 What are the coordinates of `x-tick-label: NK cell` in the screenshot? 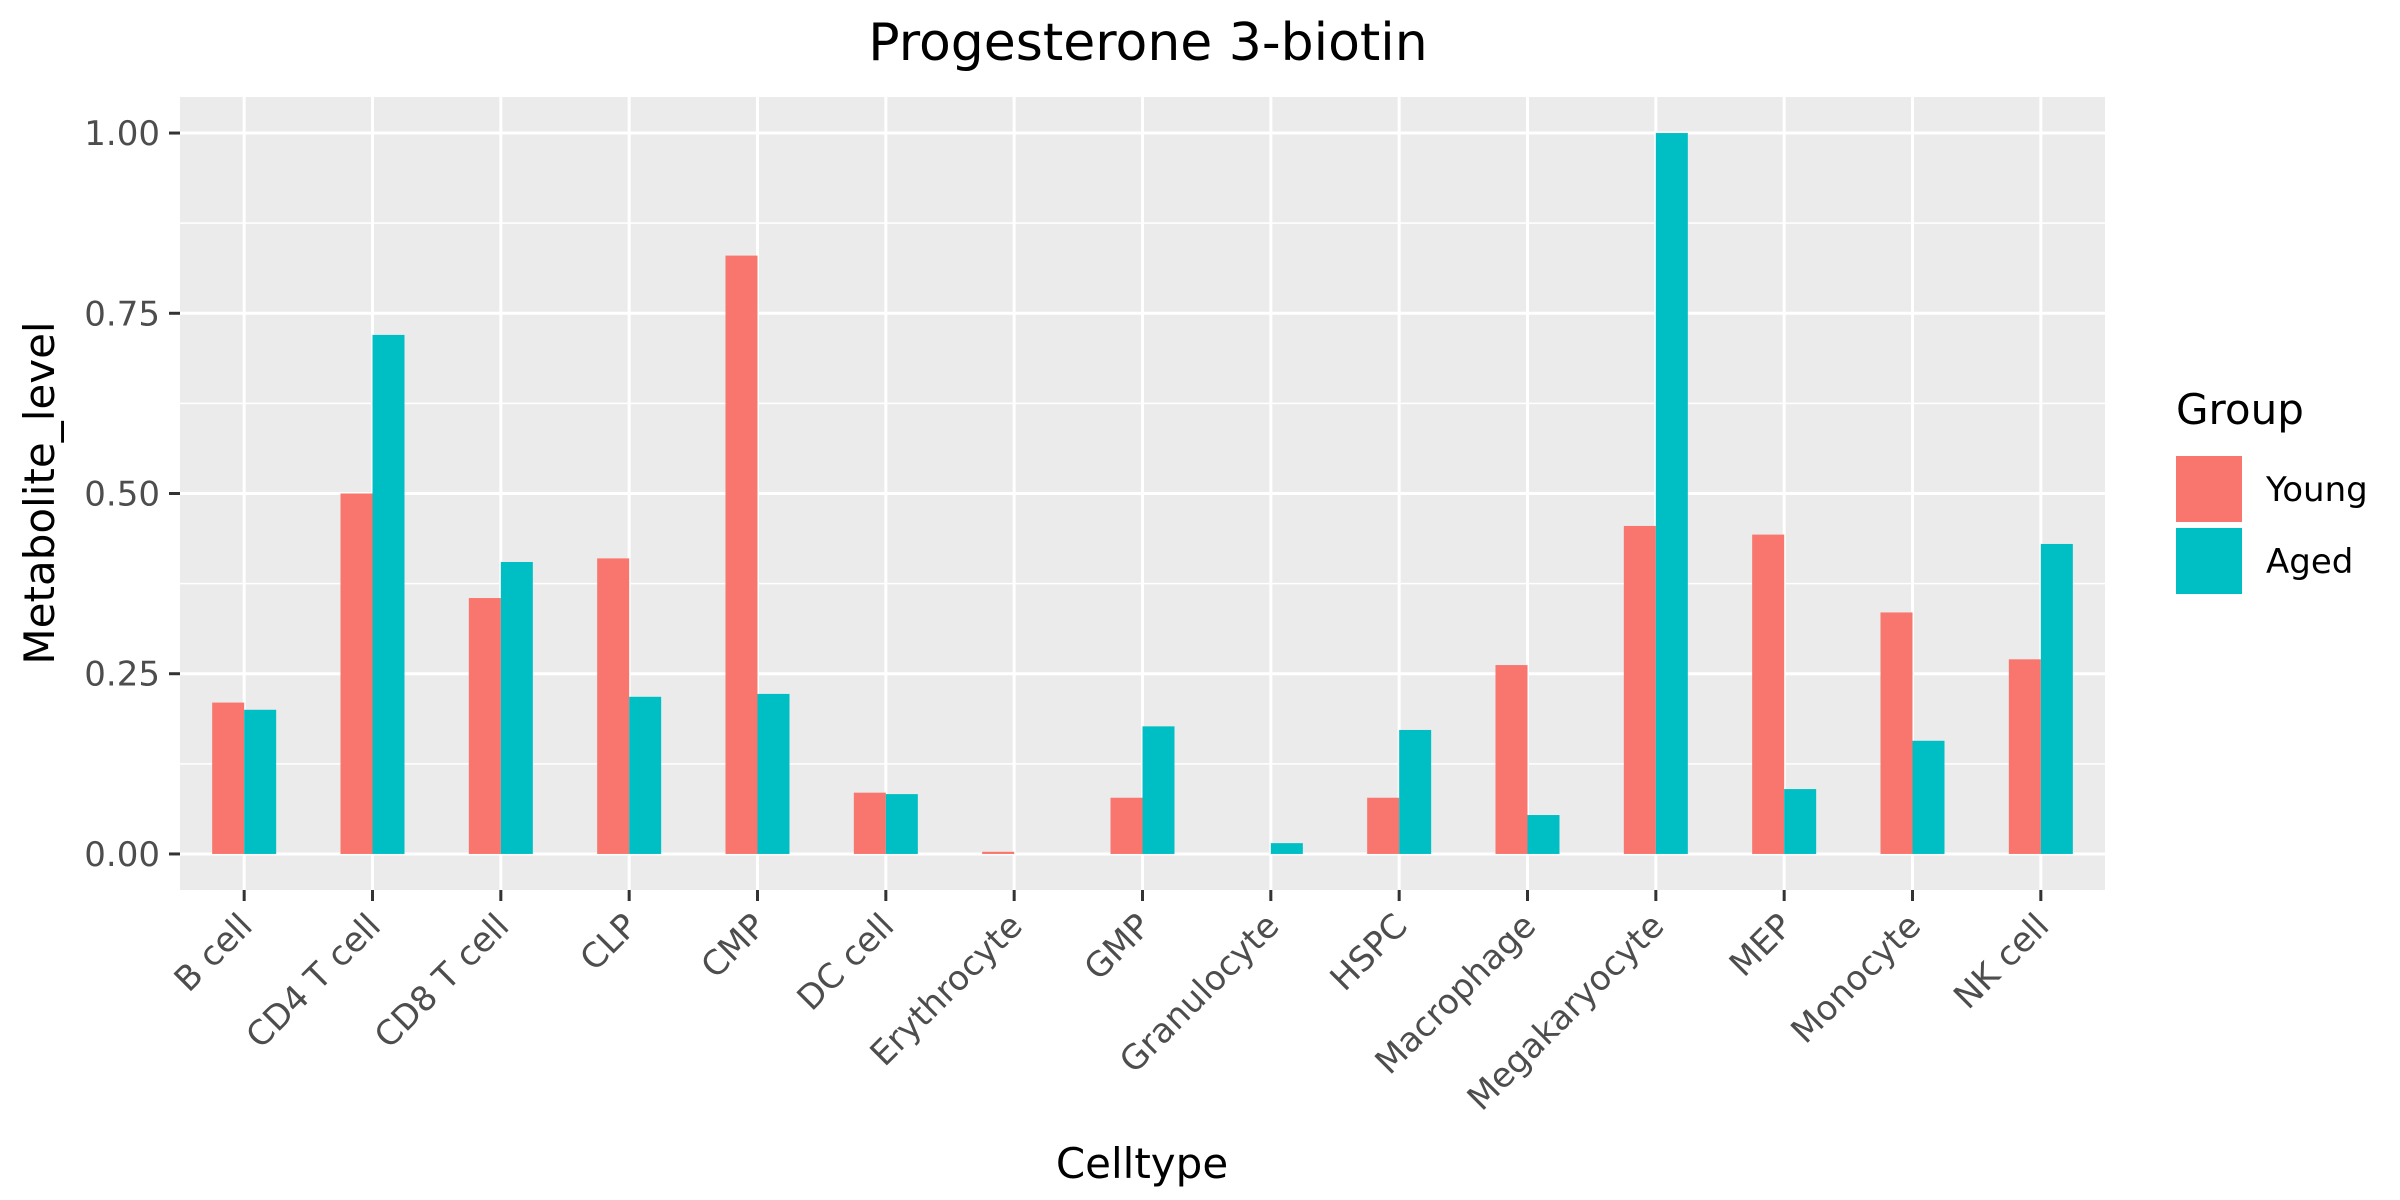 It's located at (2001, 961).